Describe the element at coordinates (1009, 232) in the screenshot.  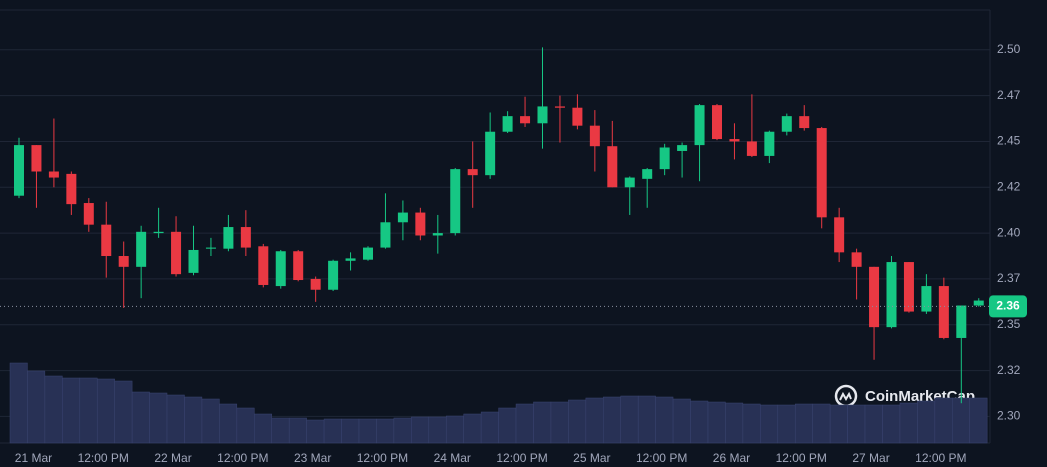
I see `y-tick-label: 2.40` at that location.